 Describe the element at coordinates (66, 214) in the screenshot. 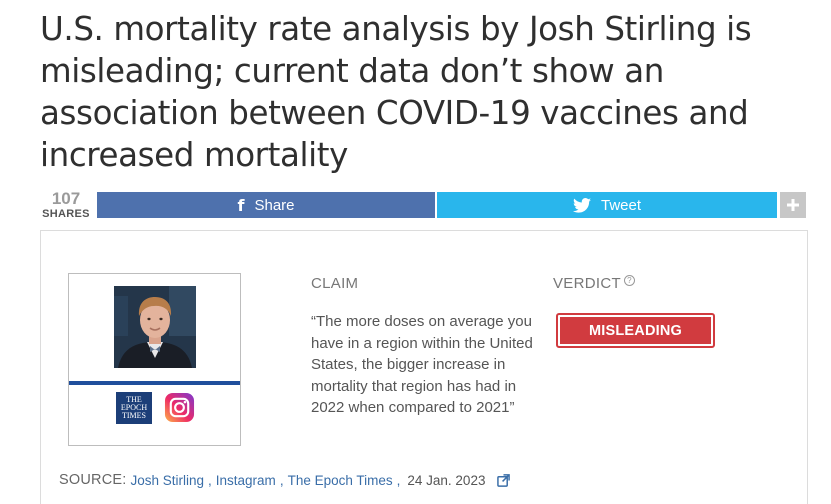

I see `share-count-label: SHARES` at that location.